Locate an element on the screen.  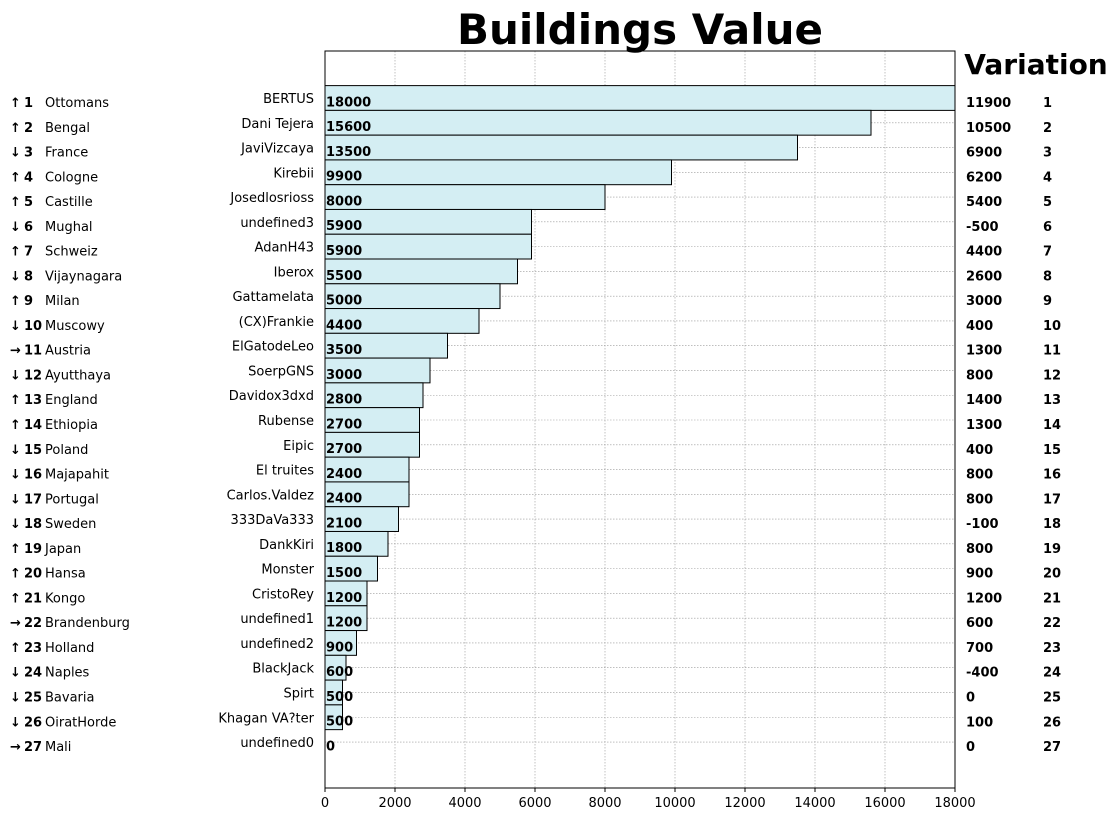
player-label: CristoRey is located at coordinates (283, 594).